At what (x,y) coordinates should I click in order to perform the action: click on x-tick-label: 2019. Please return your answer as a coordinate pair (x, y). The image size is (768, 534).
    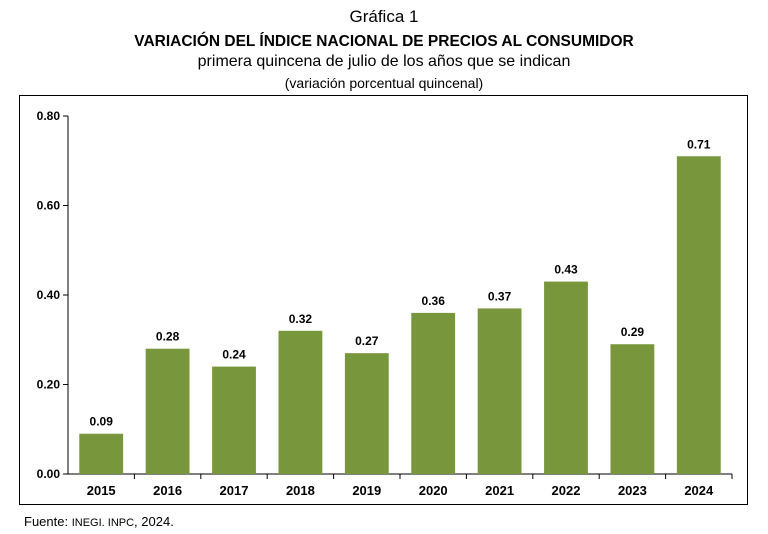
    Looking at the image, I should click on (366, 490).